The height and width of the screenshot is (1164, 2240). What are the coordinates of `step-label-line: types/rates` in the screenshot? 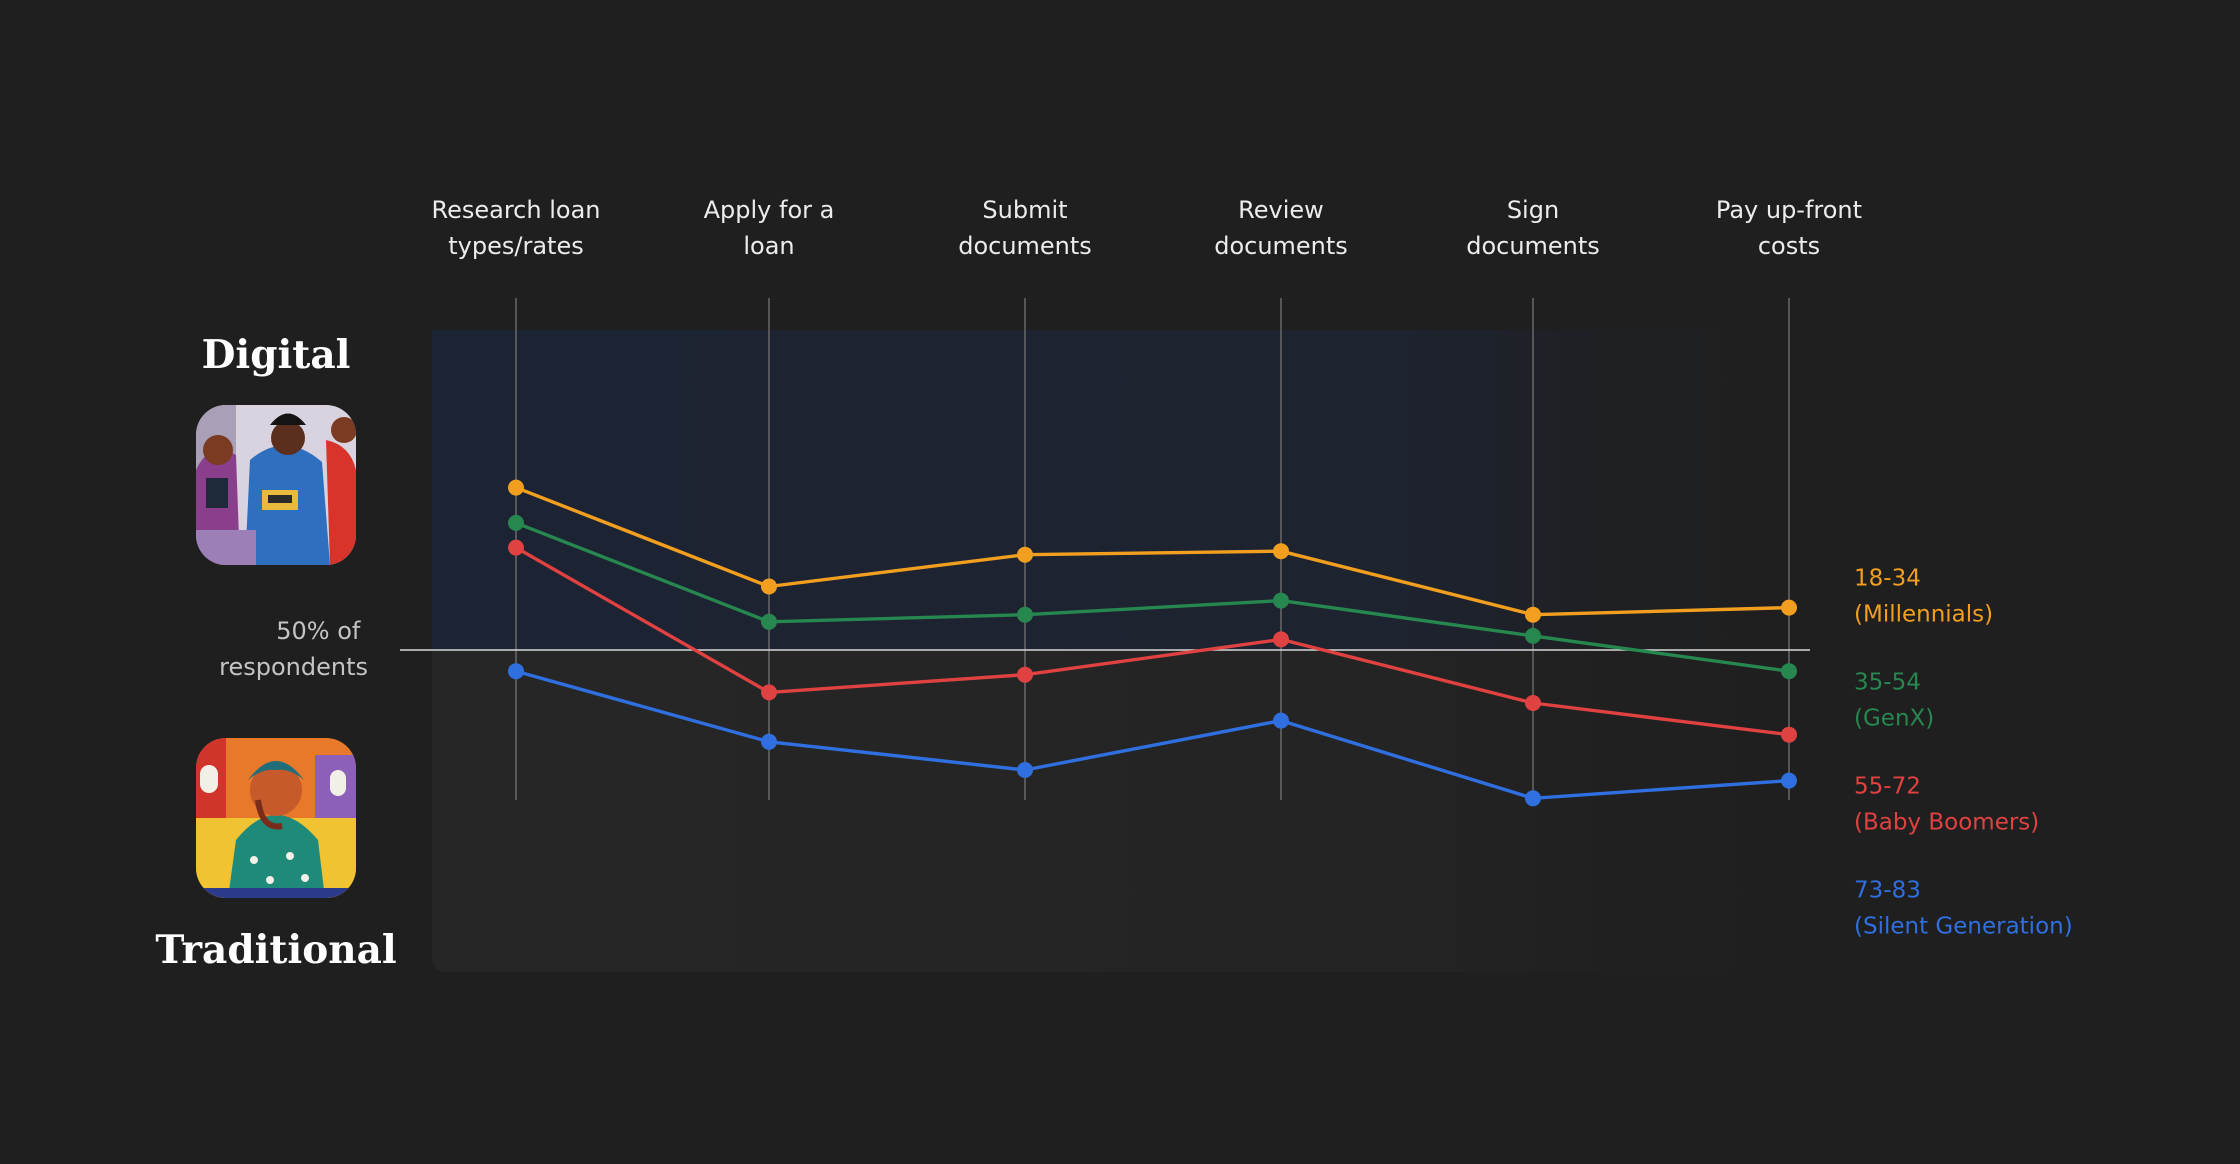 It's located at (515, 246).